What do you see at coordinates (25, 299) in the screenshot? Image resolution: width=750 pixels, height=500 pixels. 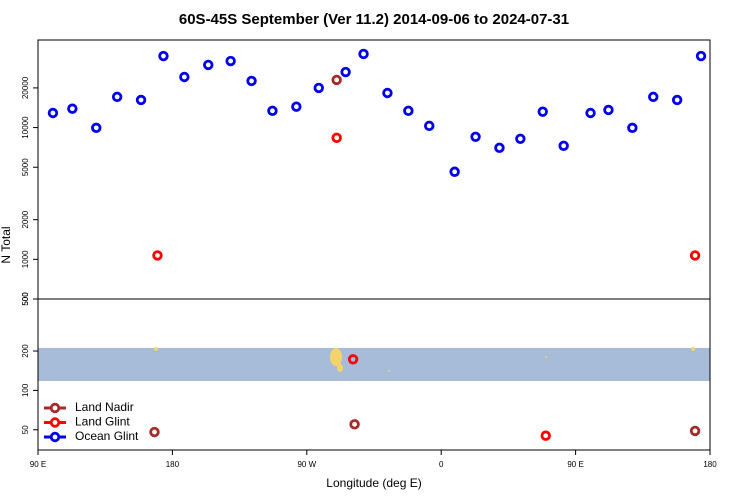 I see `y-tick-label: 500` at bounding box center [25, 299].